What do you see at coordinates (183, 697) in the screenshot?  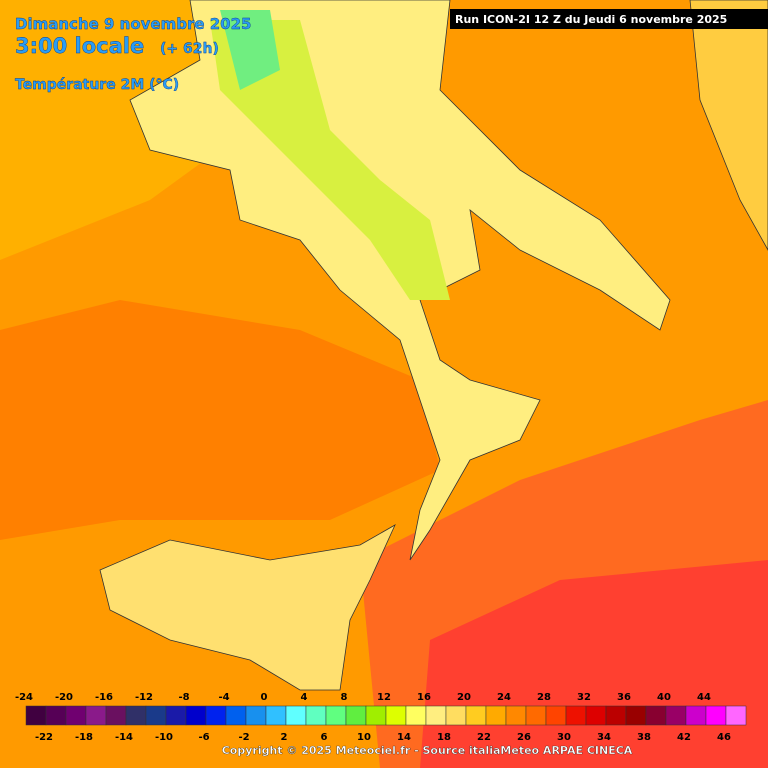 I see `legend-label: -8` at bounding box center [183, 697].